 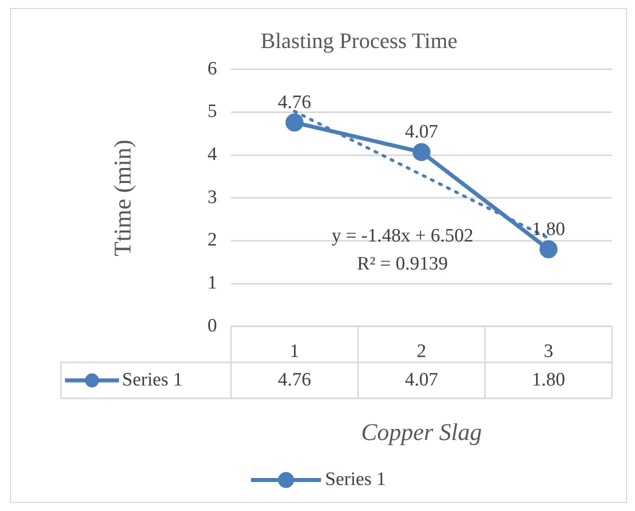 I want to click on data-label: 1.80, so click(x=549, y=379).